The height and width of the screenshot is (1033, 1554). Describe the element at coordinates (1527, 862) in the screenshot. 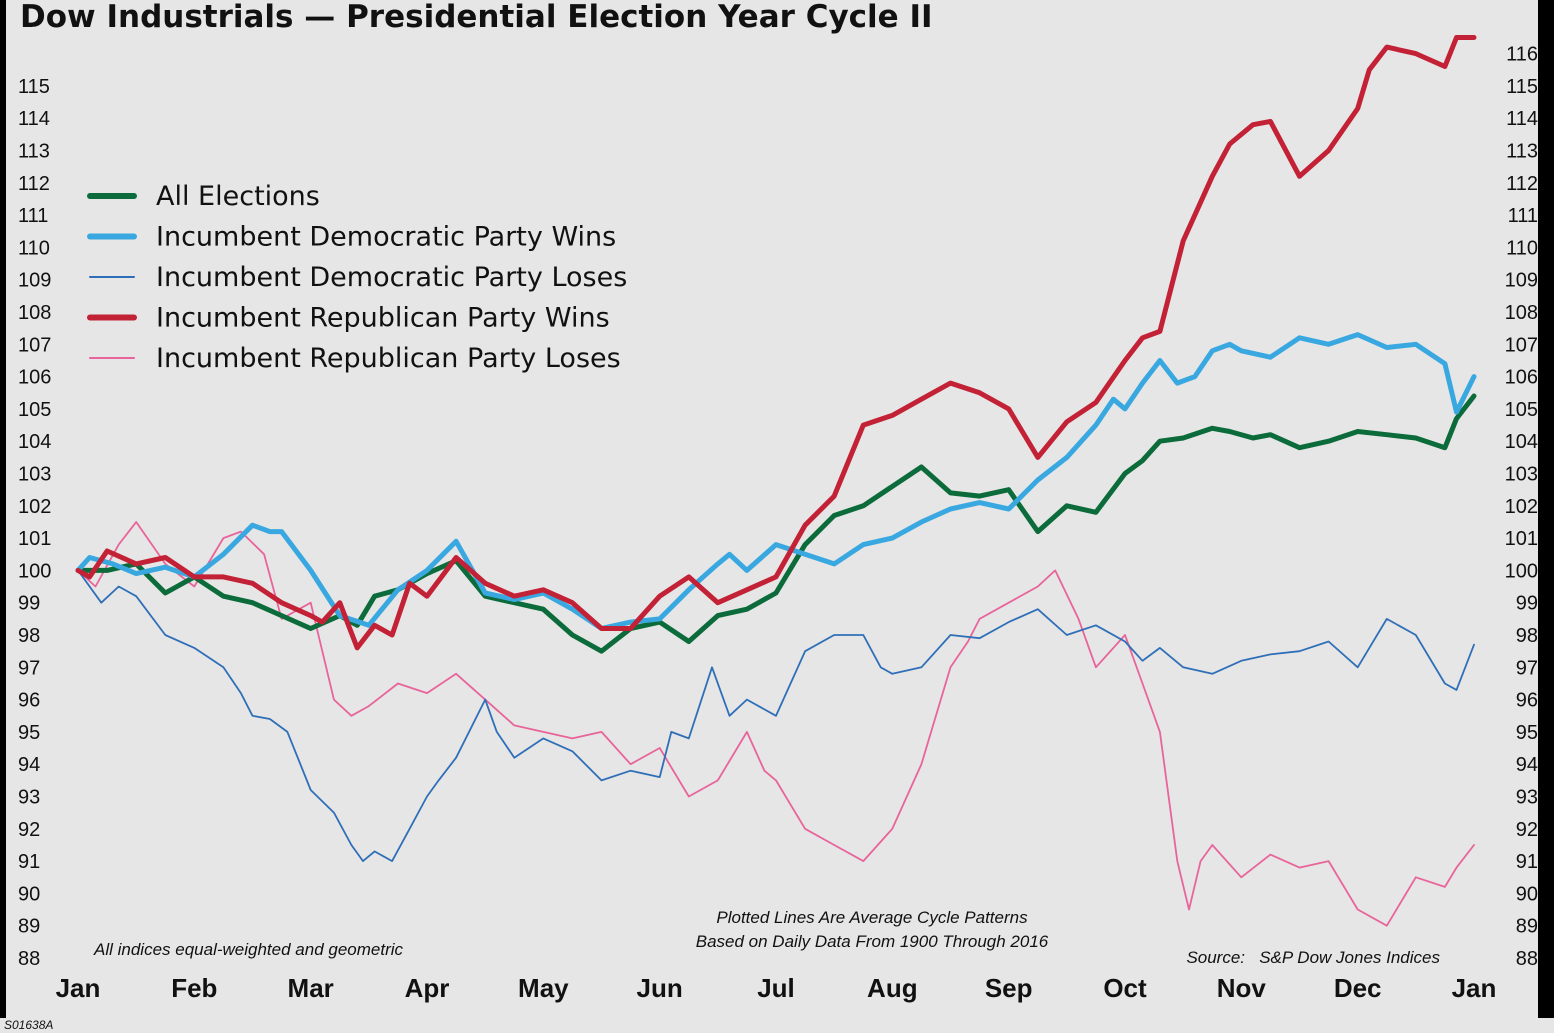

I see `y-right-tick-91: 91` at that location.